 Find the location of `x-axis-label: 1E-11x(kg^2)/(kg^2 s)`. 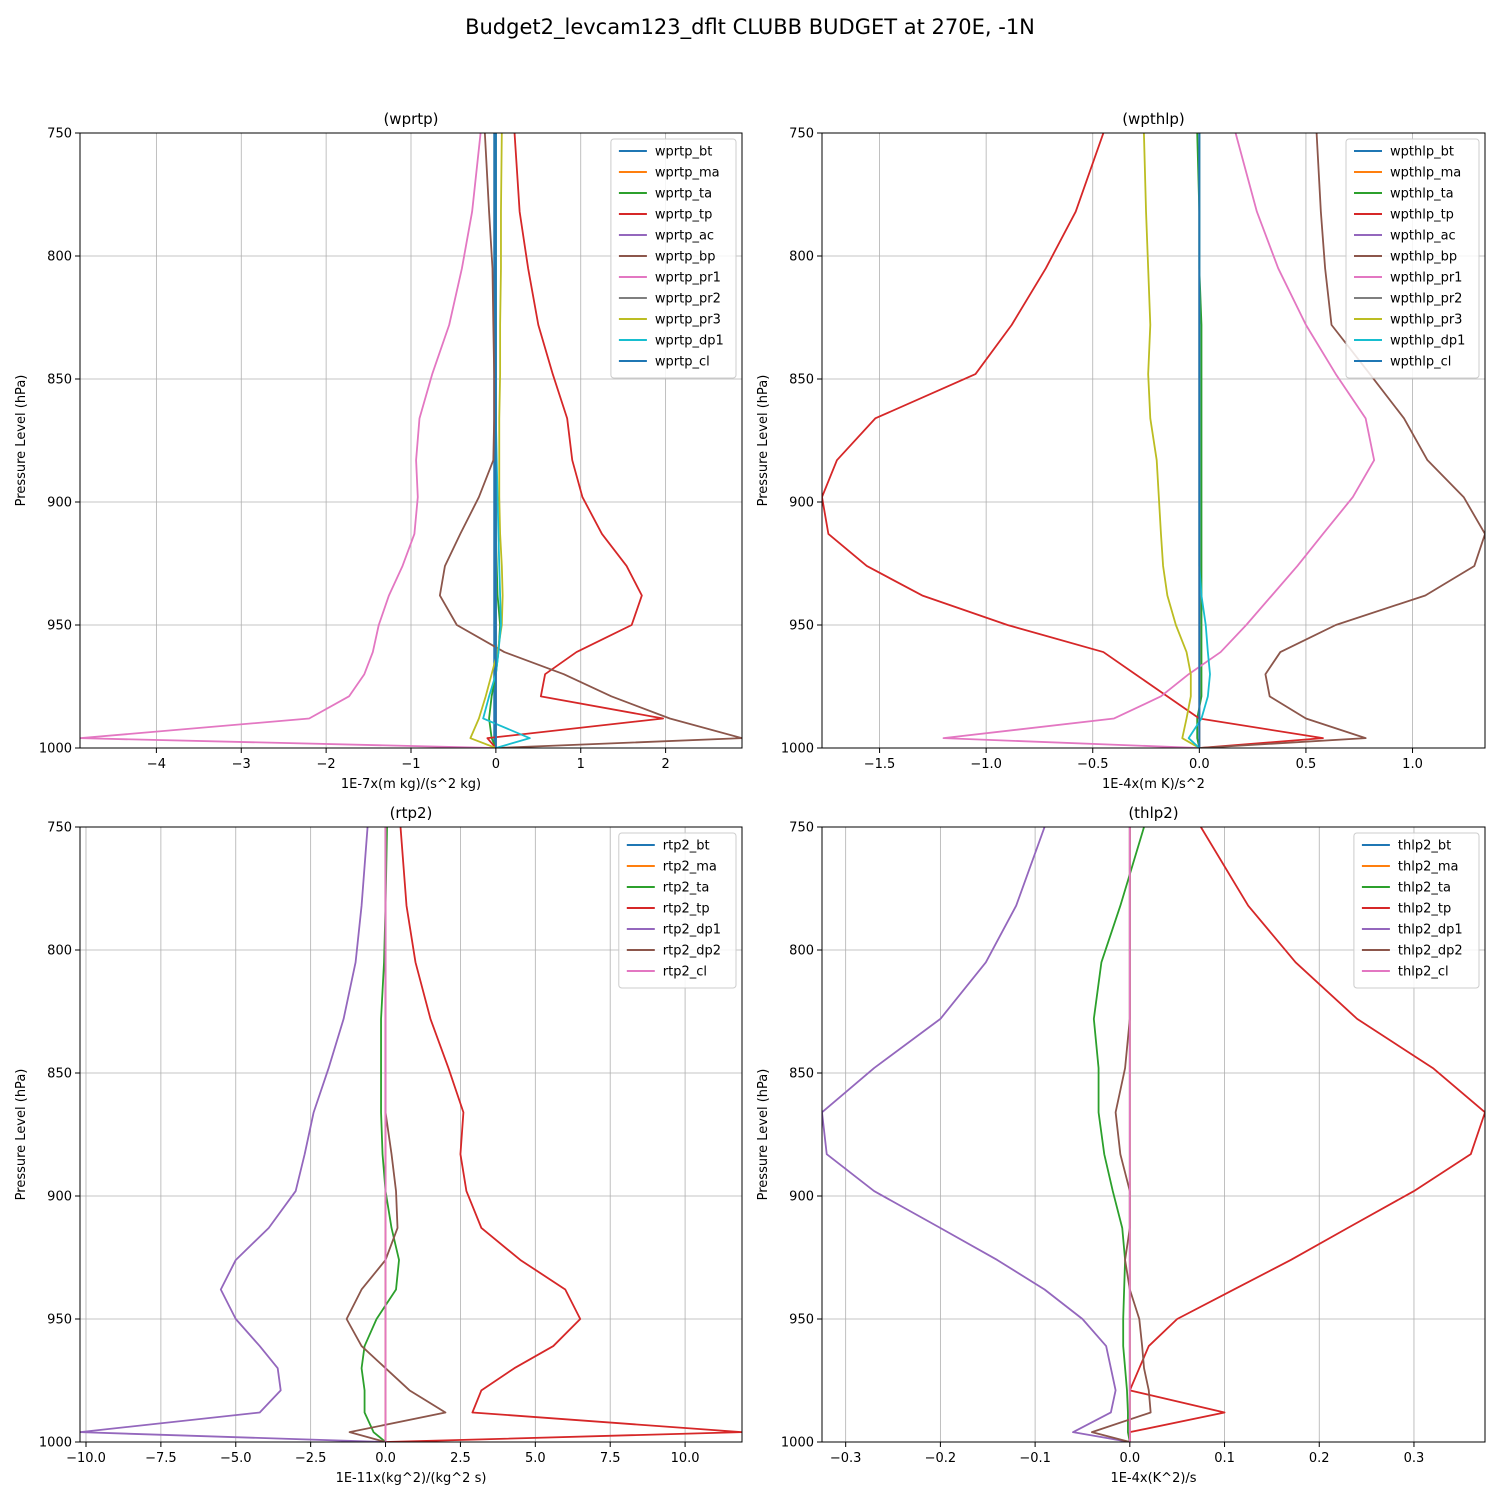

x-axis-label: 1E-11x(kg^2)/(kg^2 s) is located at coordinates (411, 1478).